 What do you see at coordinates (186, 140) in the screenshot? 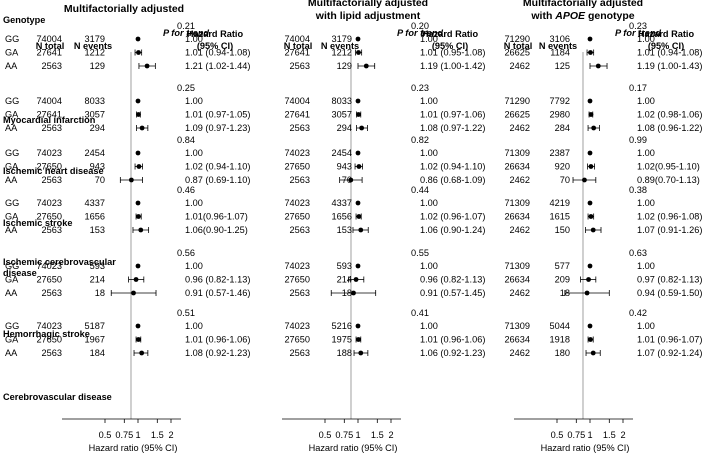
I see `p-for-trend-value: 0.84` at bounding box center [186, 140].